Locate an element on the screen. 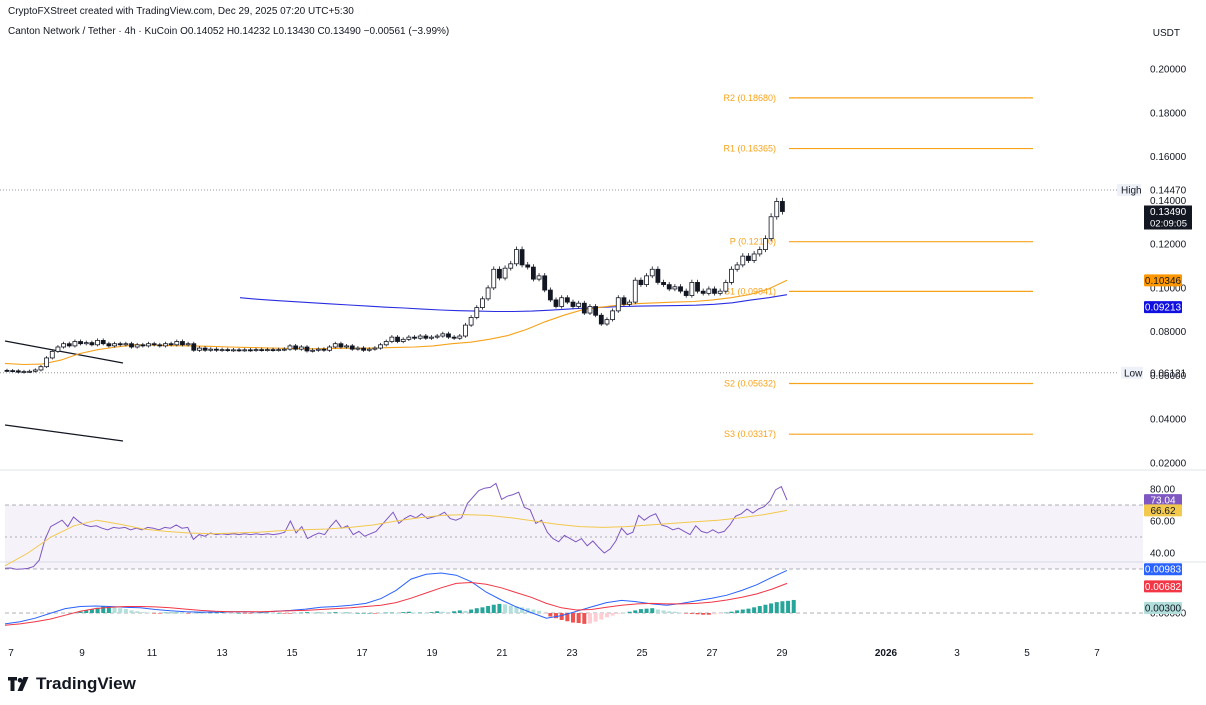 The image size is (1206, 705). trendline is located at coordinates (64, 352).